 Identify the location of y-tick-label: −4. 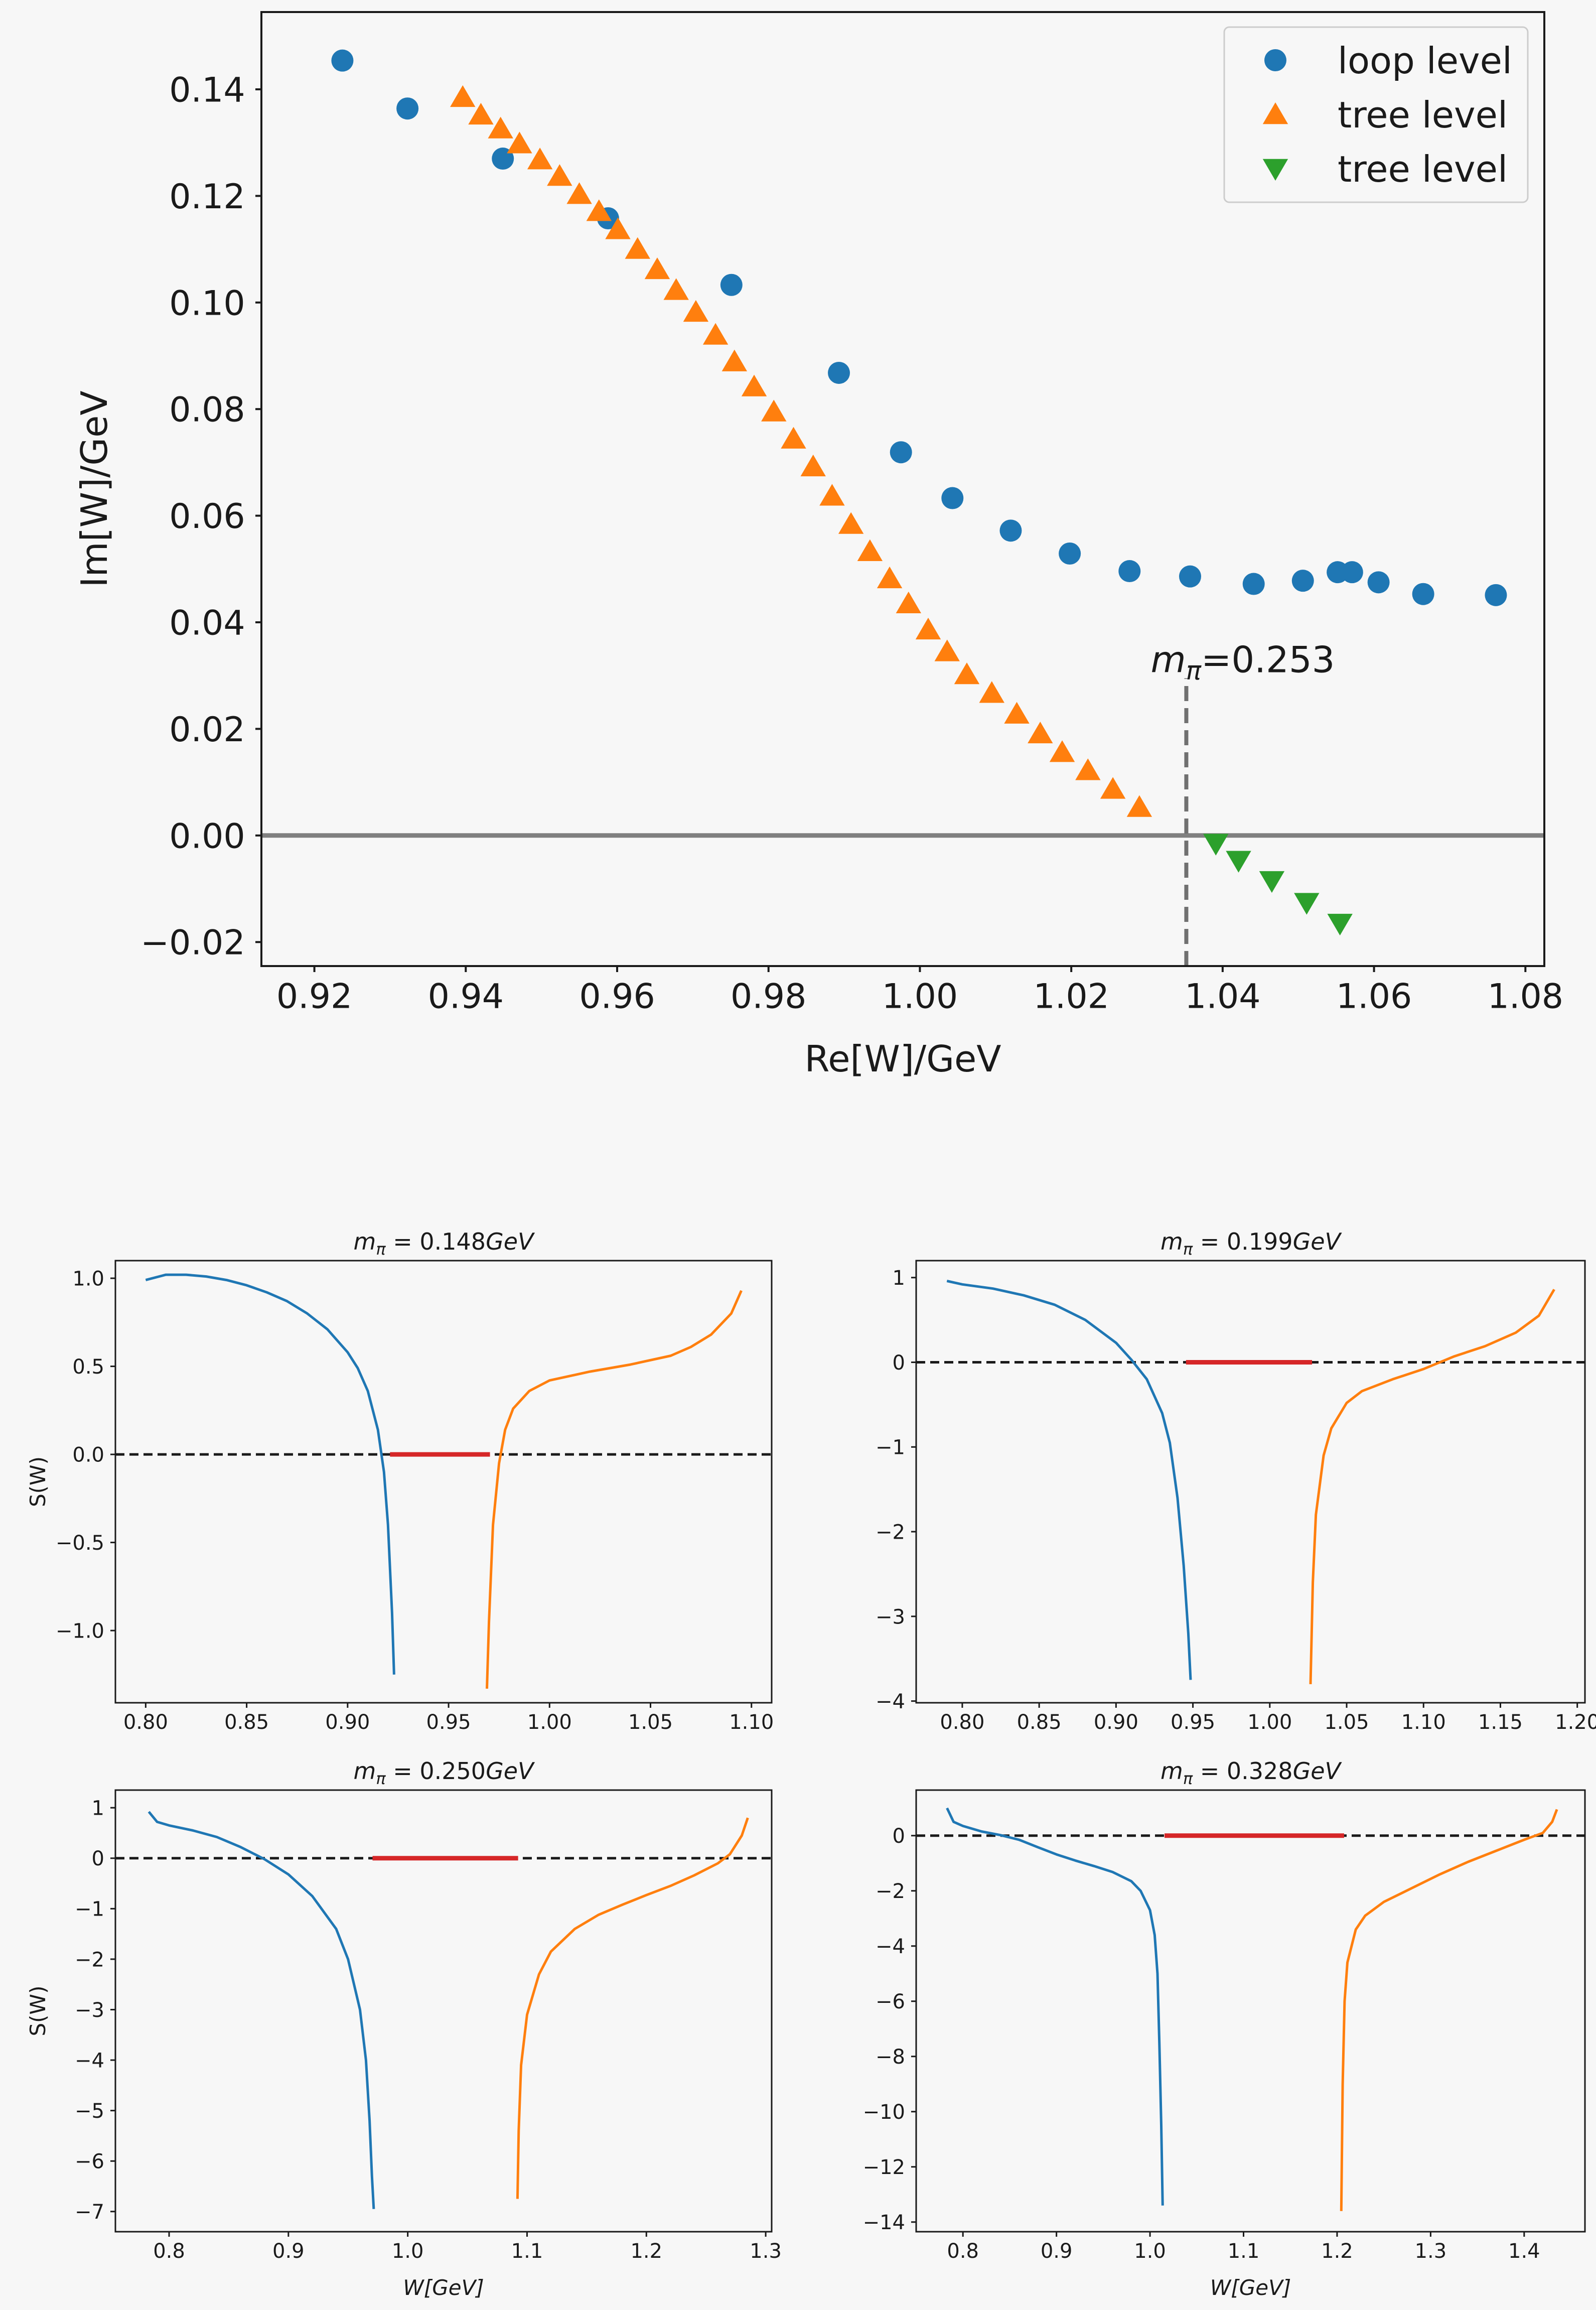
(890, 1946).